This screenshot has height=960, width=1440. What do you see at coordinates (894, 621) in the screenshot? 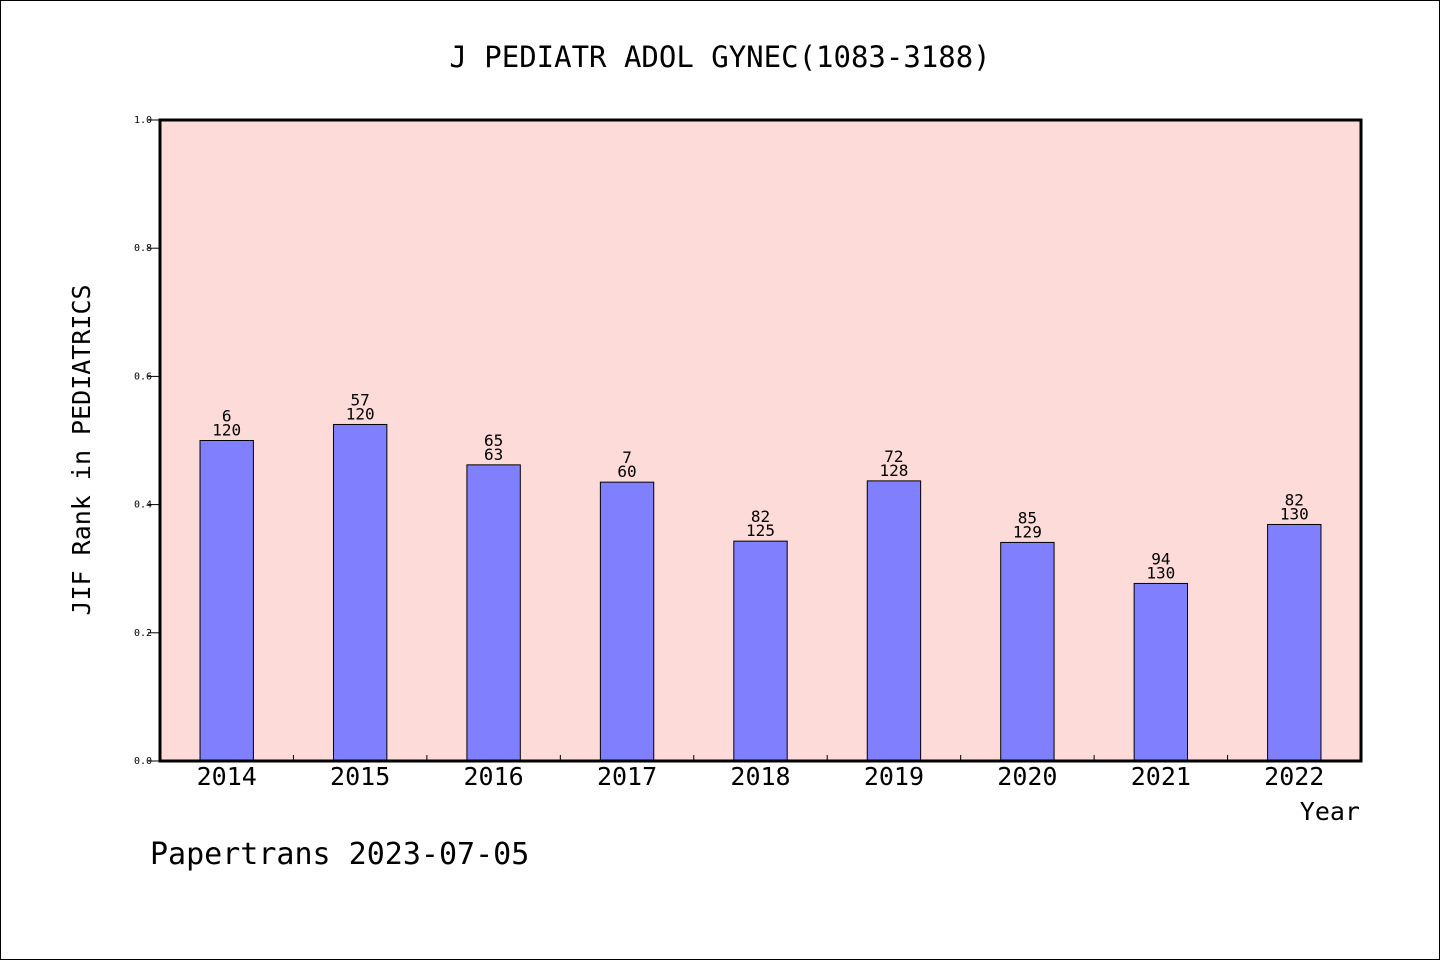
I see `bar-2019` at bounding box center [894, 621].